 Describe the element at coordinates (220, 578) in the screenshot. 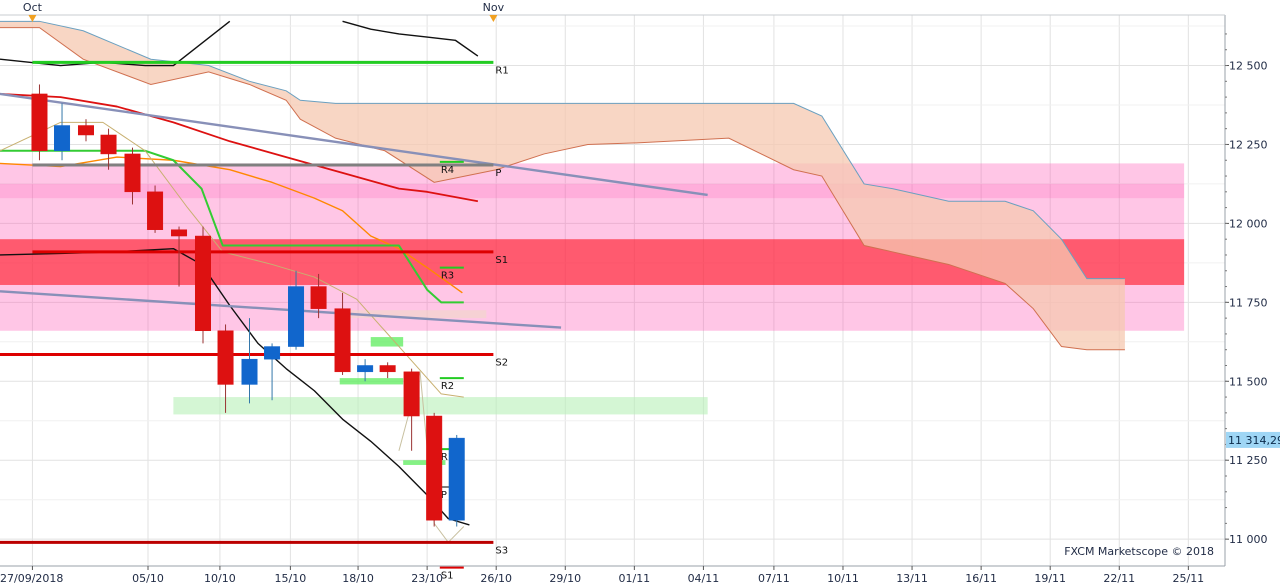

I see `x-tick-label: 10/10` at that location.